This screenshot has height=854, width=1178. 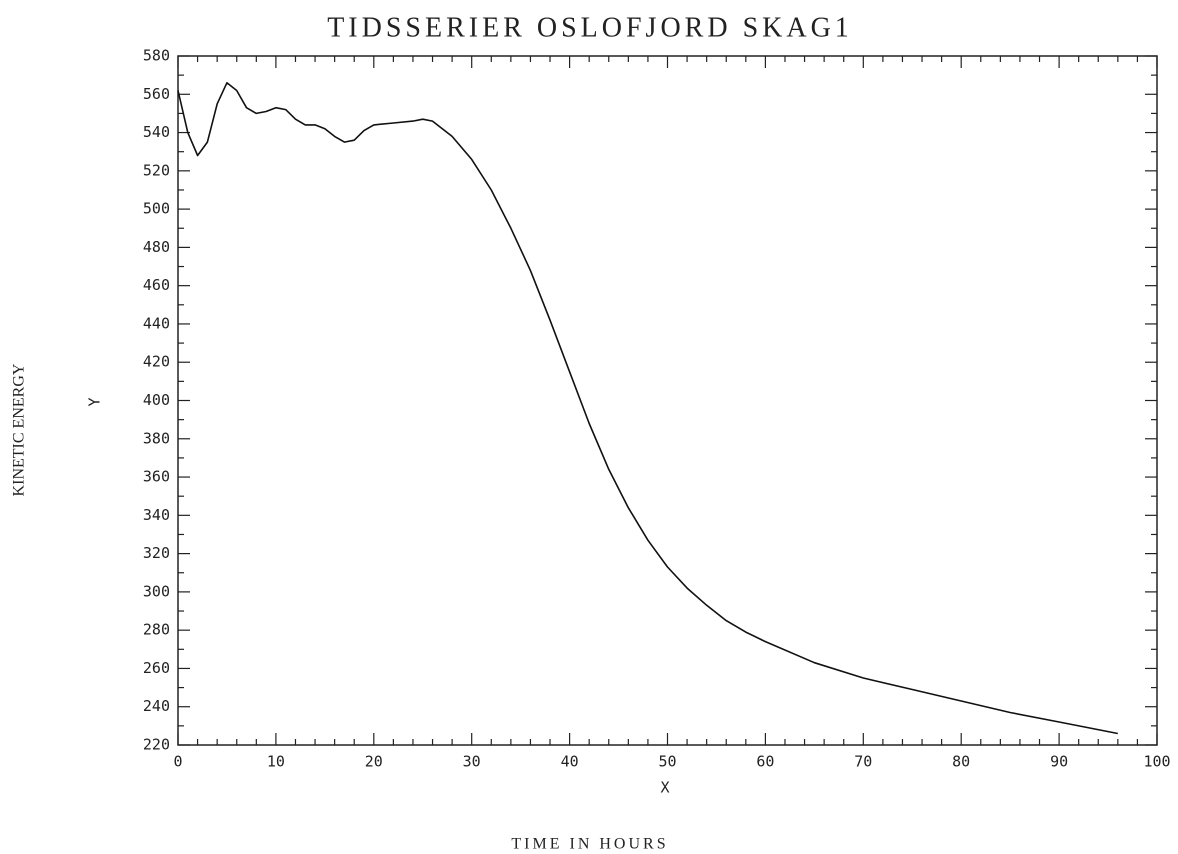 I want to click on y-tick-label: 580, so click(x=156, y=56).